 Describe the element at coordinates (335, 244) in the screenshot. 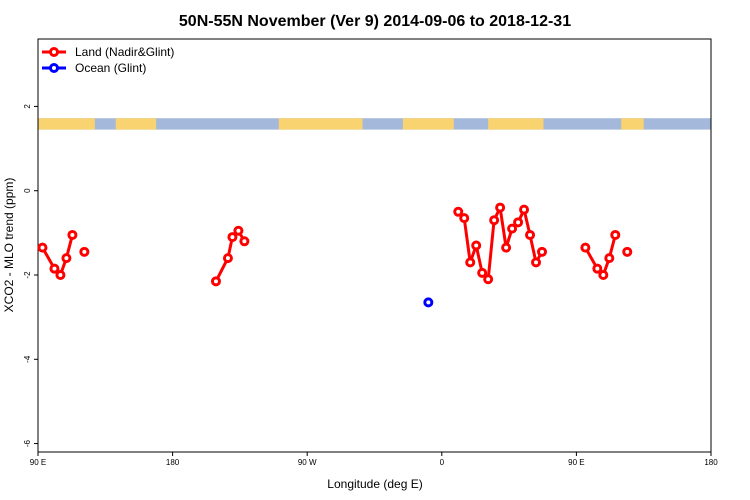

I see `series-land` at that location.